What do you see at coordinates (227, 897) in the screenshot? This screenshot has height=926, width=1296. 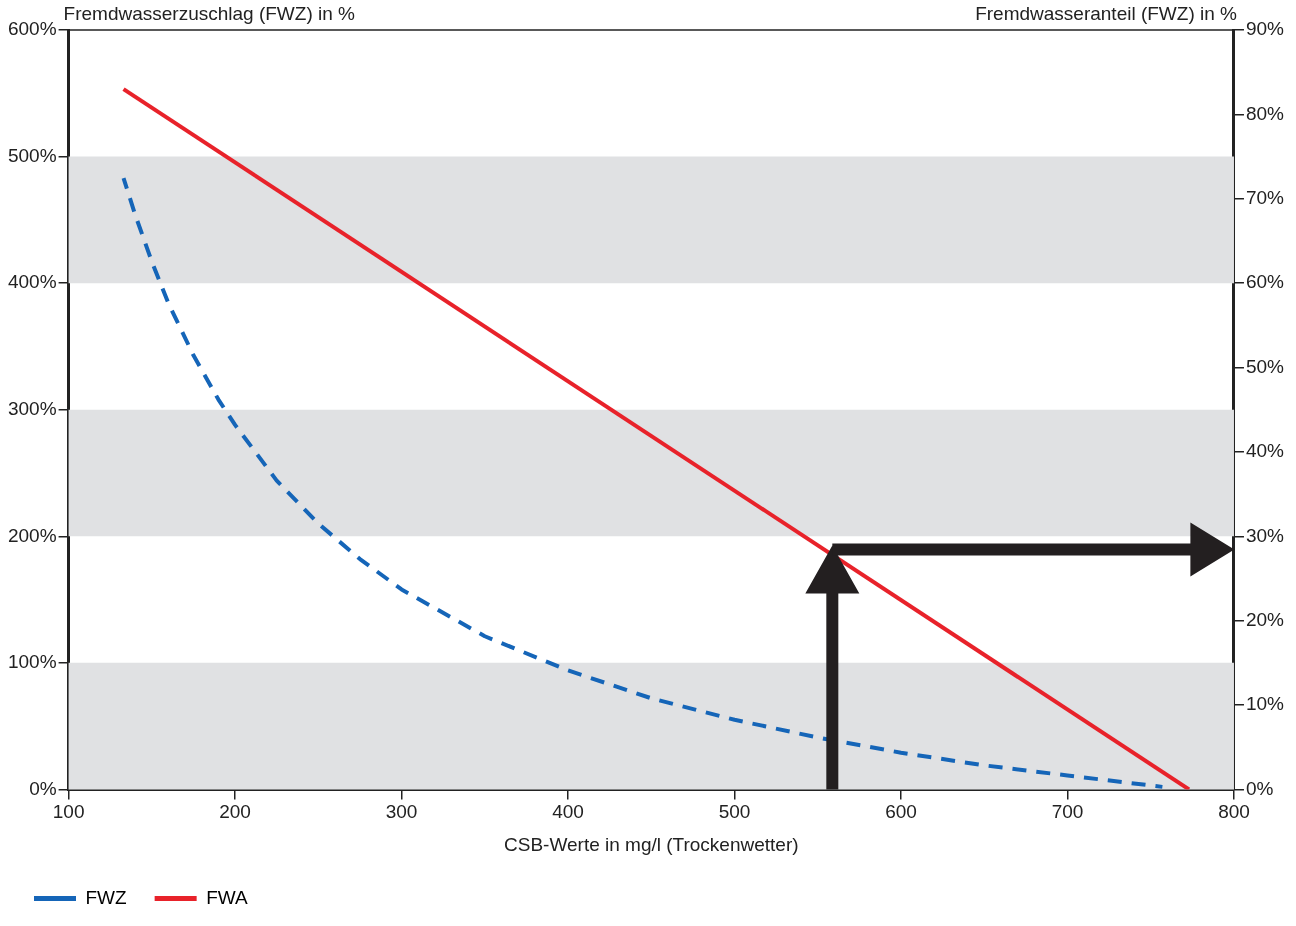 I see `legend-label: FWA` at bounding box center [227, 897].